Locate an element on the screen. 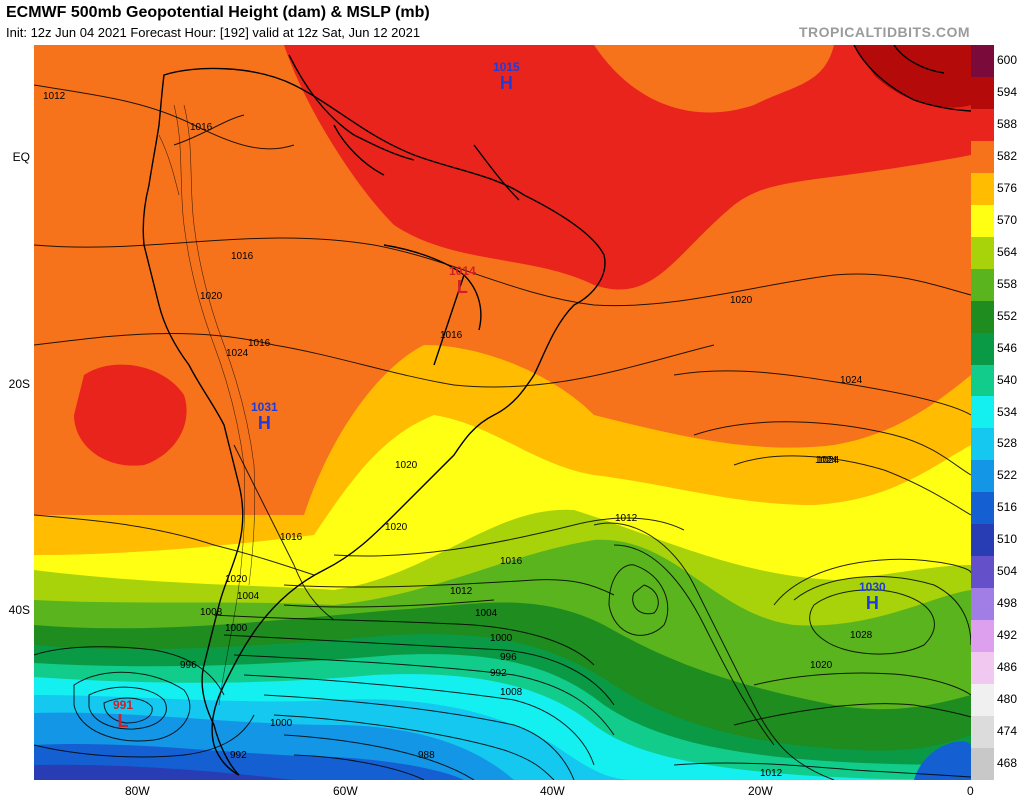 Image resolution: width=1024 pixels, height=800 pixels. pressure-value: 1030 is located at coordinates (872, 587).